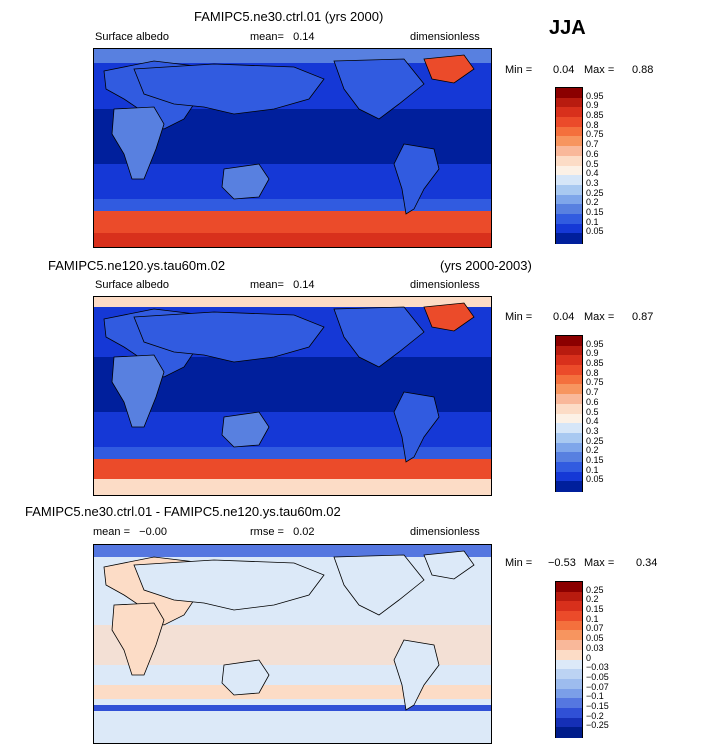  I want to click on panel-1-south-america, so click(416, 179).